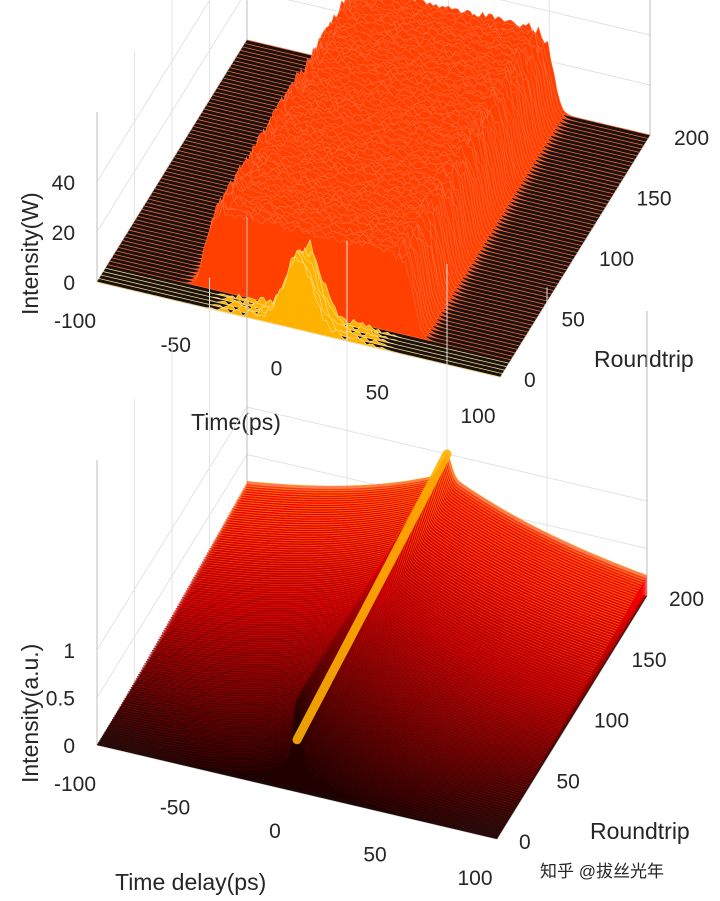 This screenshot has height=901, width=720. Describe the element at coordinates (63, 233) in the screenshot. I see `z-tick-label: 20` at that location.